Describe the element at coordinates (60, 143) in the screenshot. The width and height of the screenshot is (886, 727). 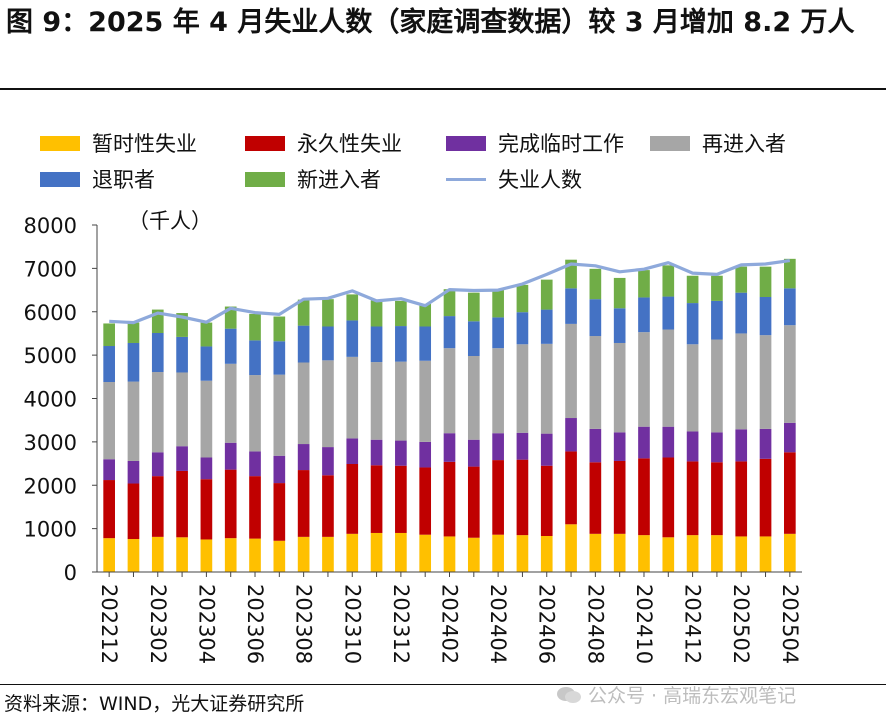
I see `legend-swatch-temporary` at that location.